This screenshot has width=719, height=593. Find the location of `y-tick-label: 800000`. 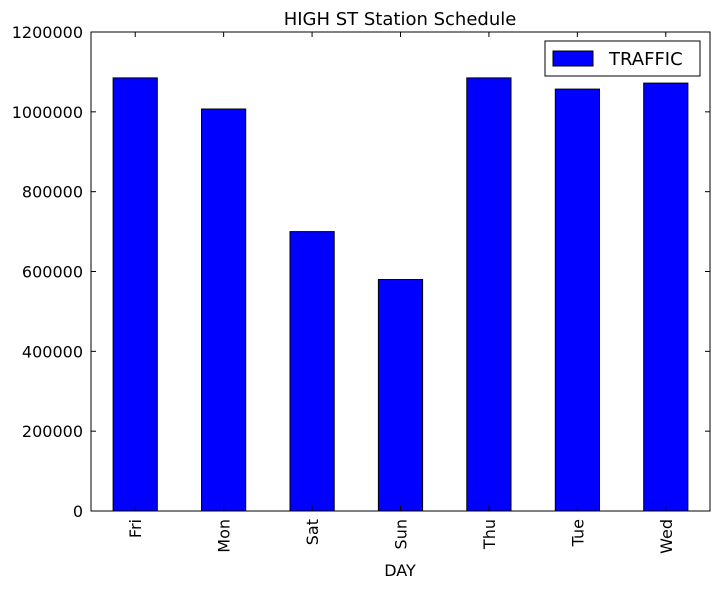

y-tick-label: 800000 is located at coordinates (52, 192).